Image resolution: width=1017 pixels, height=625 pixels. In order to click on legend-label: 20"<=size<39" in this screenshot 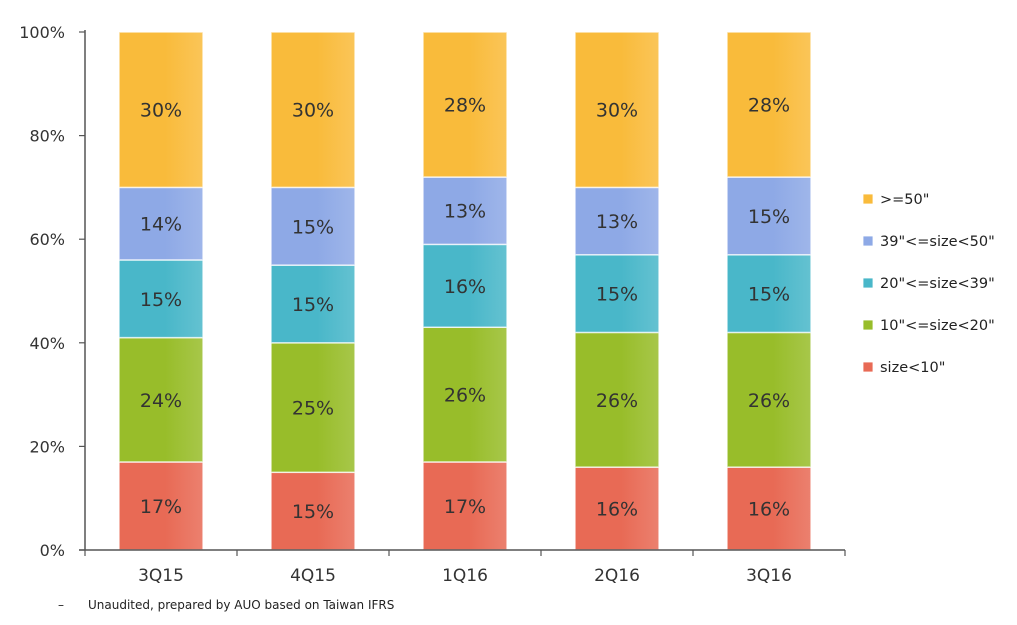, I will do `click(937, 284)`.